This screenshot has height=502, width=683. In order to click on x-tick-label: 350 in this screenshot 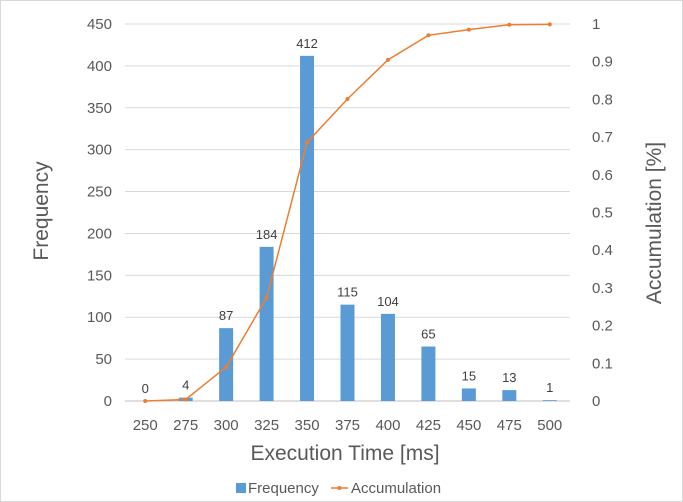, I will do `click(307, 425)`.